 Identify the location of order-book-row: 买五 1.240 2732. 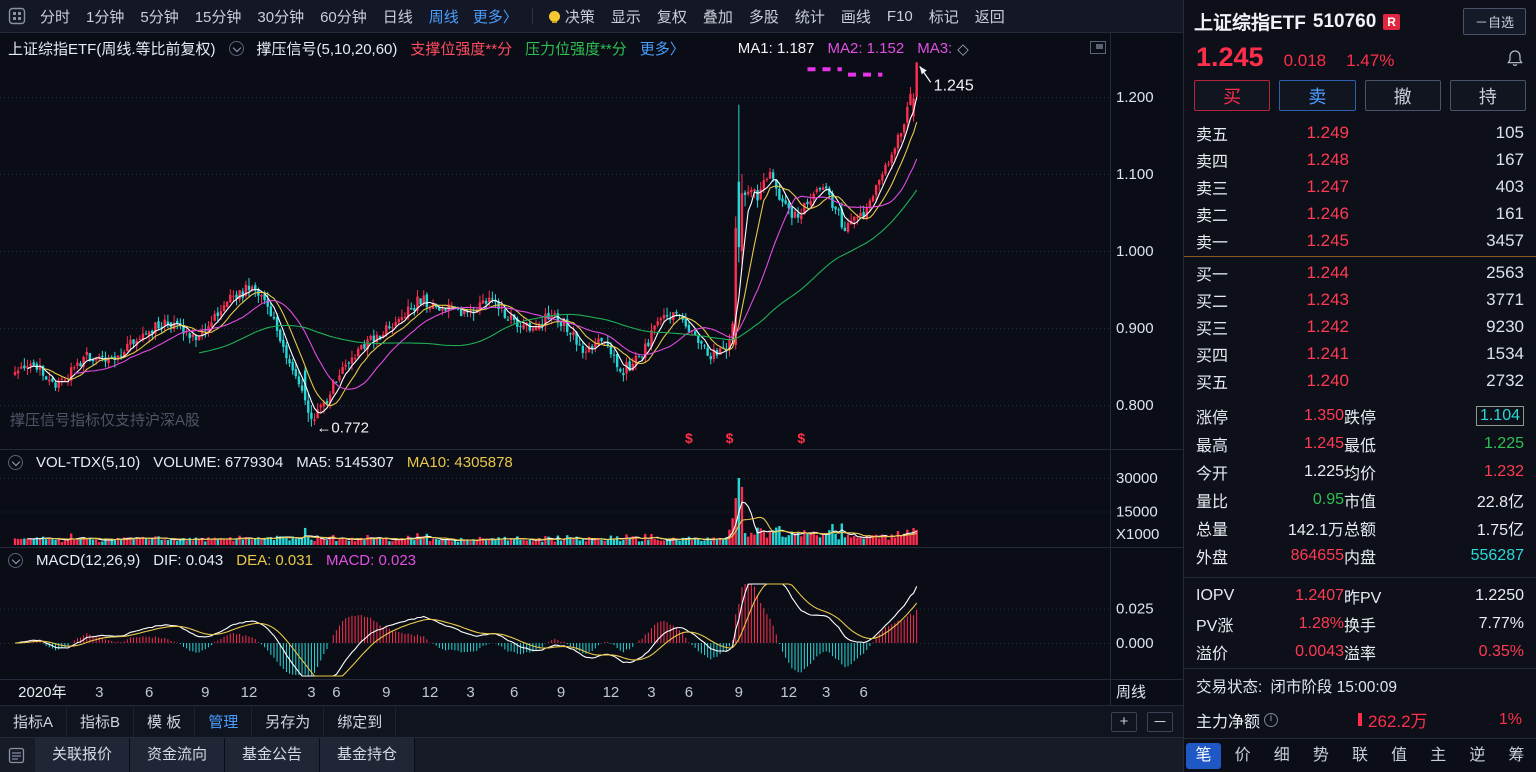
(1360, 380).